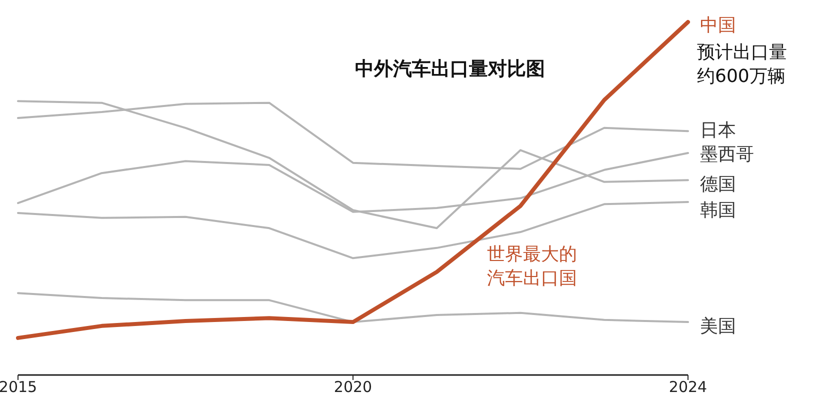 The width and height of the screenshot is (832, 401). What do you see at coordinates (353, 387) in the screenshot?
I see `tick: 2020` at bounding box center [353, 387].